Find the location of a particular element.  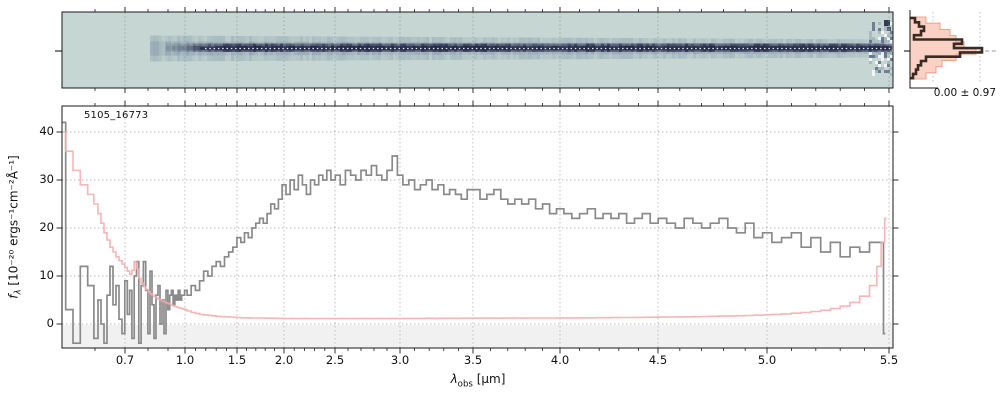

histogram-dark-outline is located at coordinates (947, 48).